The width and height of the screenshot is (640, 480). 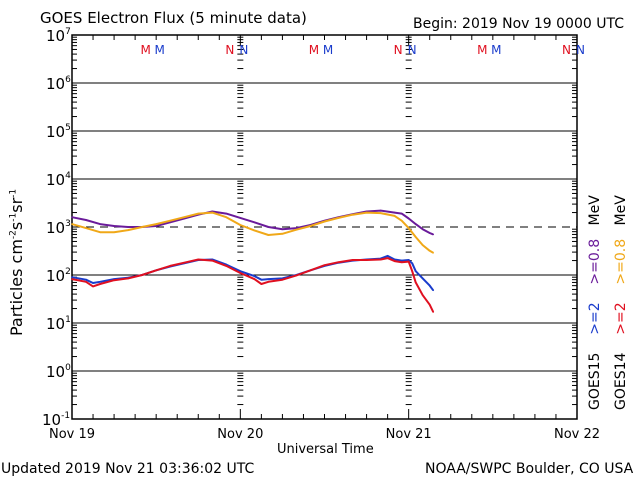 I want to click on y-tick-label: 10⁰, so click(x=58, y=372).